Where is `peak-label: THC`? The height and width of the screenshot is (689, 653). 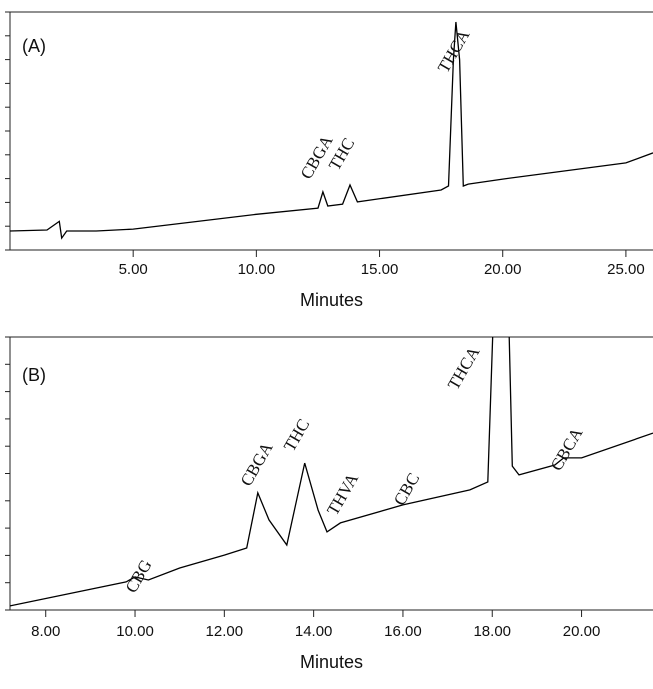
peak-label: THC is located at coordinates (296, 435).